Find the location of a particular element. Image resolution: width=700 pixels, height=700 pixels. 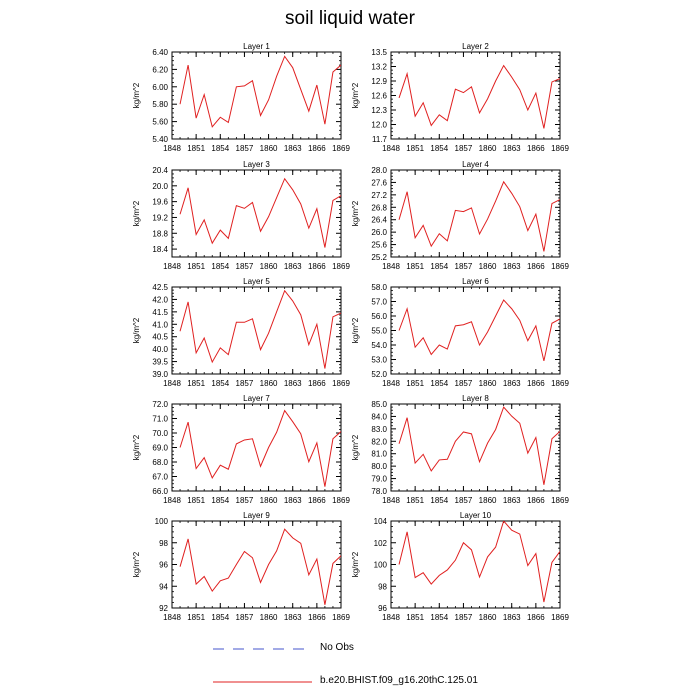

panel-title: Layer 7 is located at coordinates (256, 398).